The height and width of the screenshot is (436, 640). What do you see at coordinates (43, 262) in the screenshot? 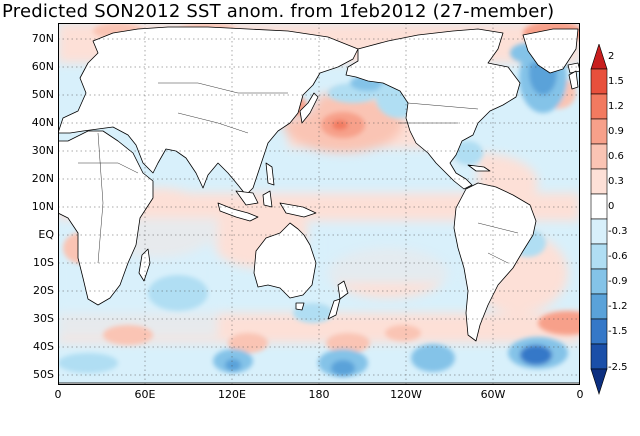
I see `lat-label-10s: 10S` at bounding box center [43, 262].